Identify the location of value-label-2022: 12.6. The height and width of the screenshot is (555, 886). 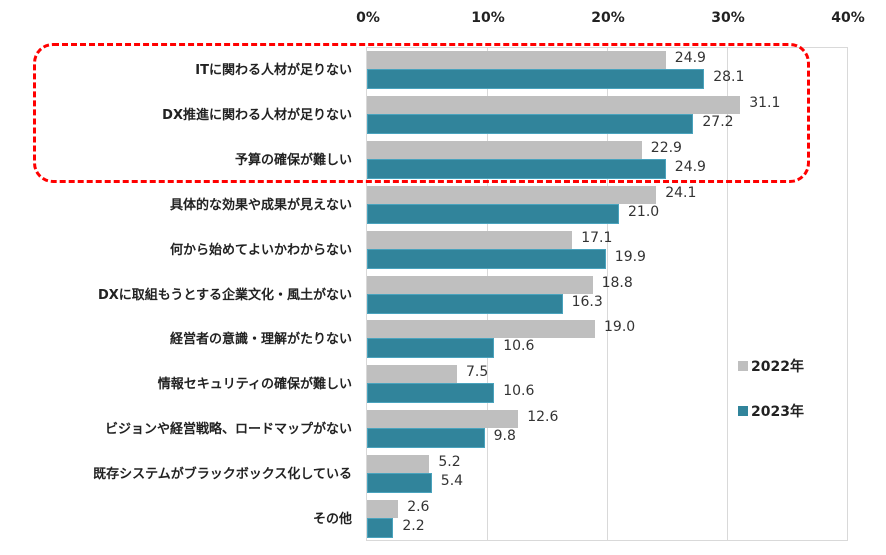
(543, 417).